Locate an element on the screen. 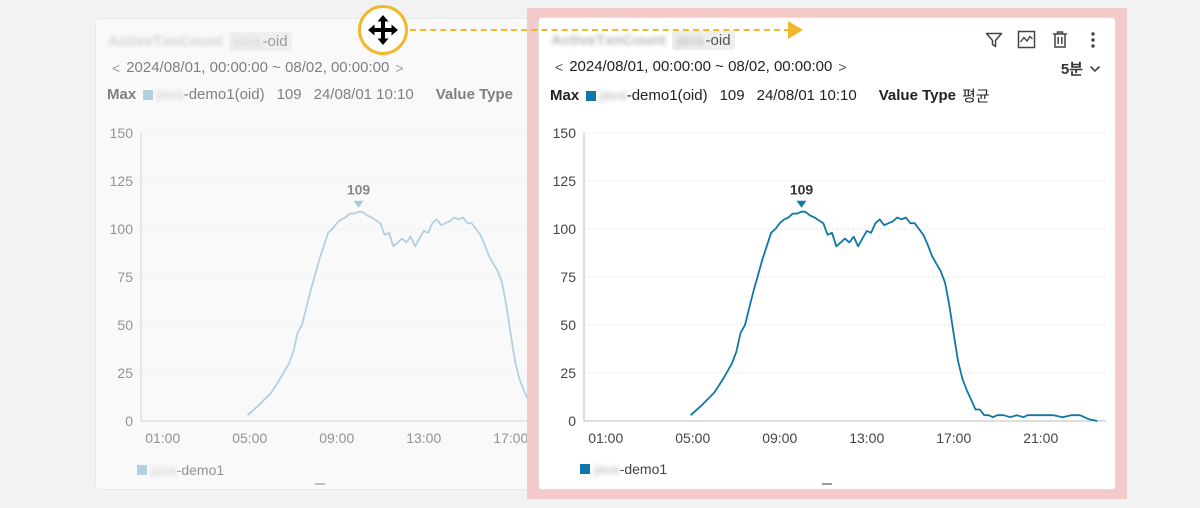  filter-icon is located at coordinates (993, 39).